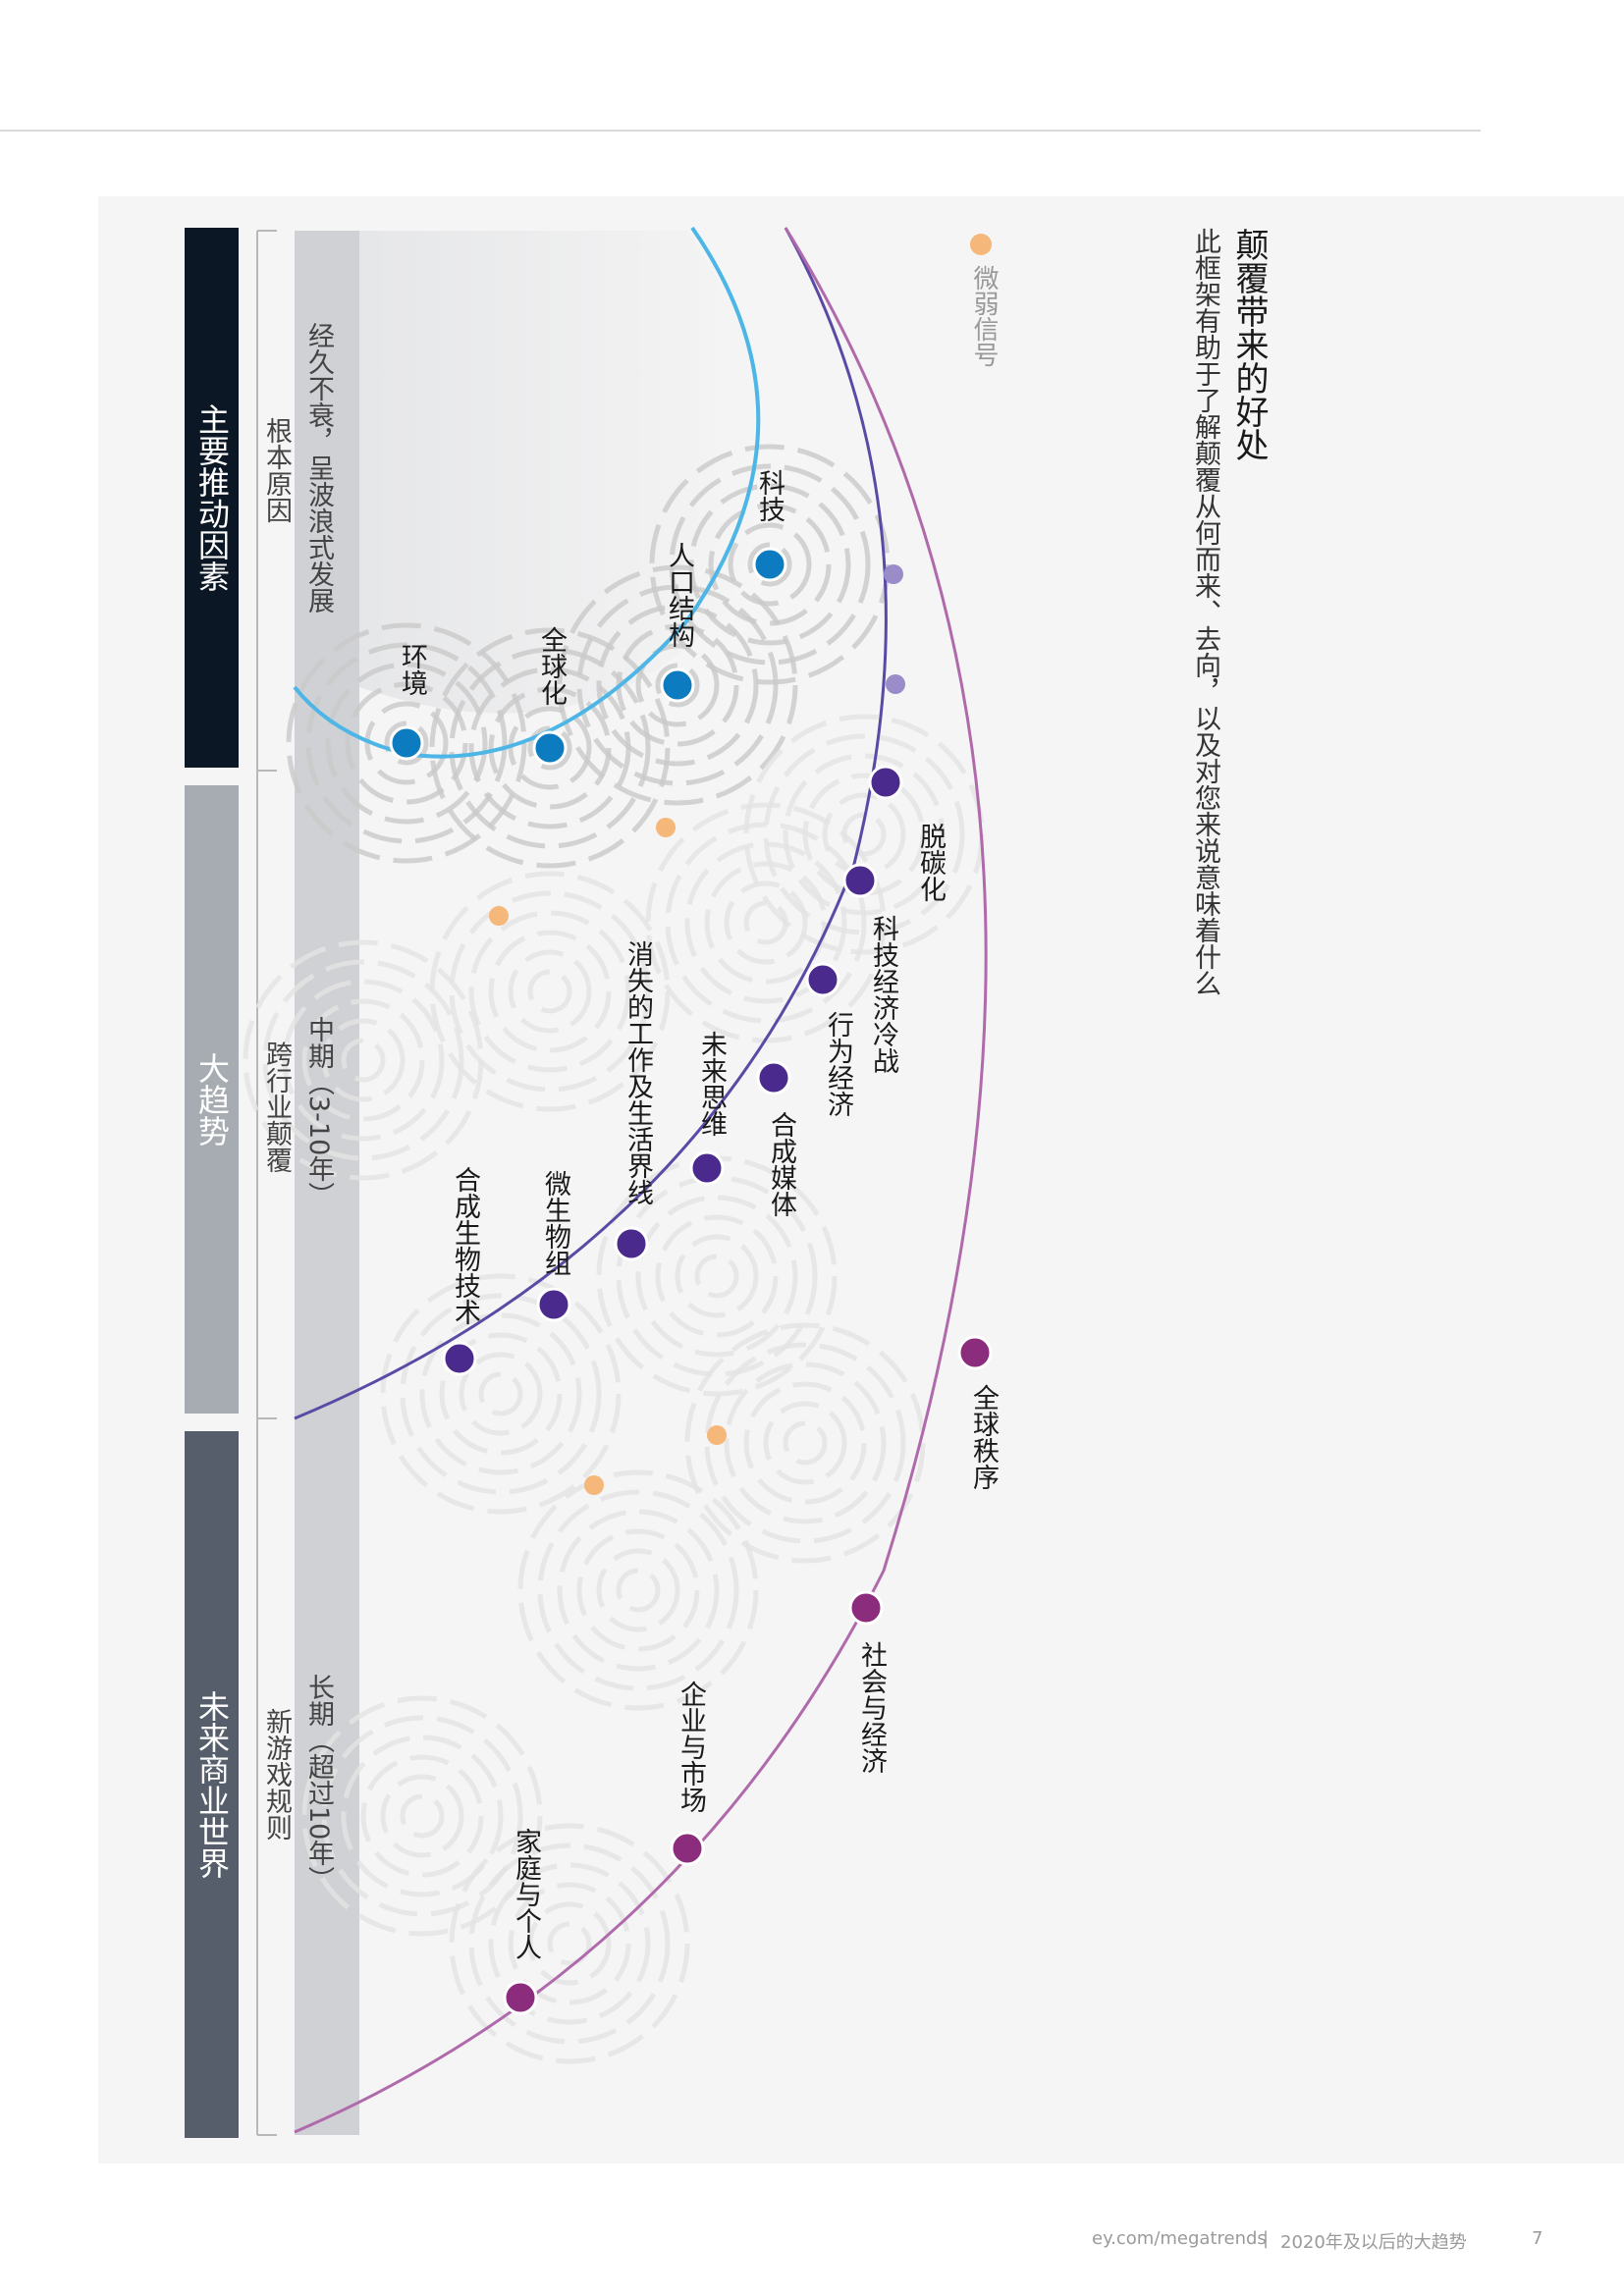 The image size is (1624, 2296). Describe the element at coordinates (561, 472) in the screenshot. I see `driver-region` at that location.